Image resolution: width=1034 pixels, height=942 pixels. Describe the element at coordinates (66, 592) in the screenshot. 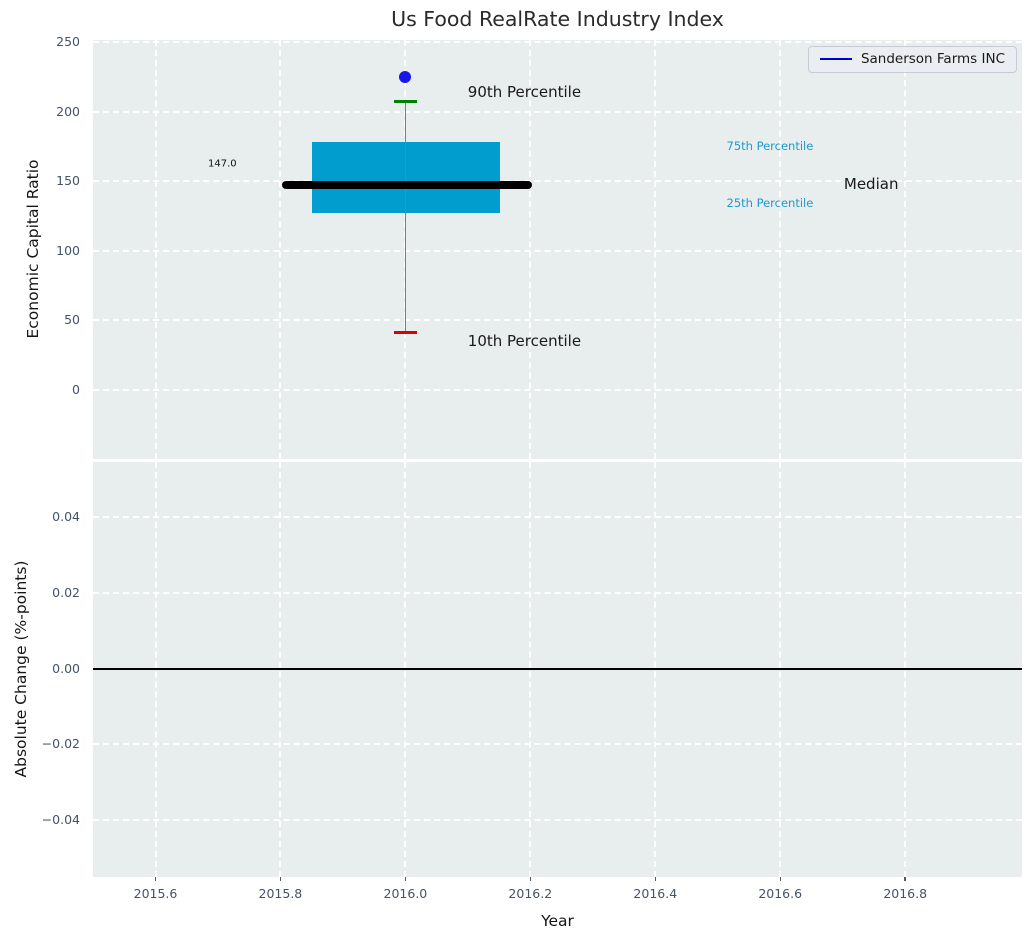

I see `y-tick-label: 0.02` at that location.